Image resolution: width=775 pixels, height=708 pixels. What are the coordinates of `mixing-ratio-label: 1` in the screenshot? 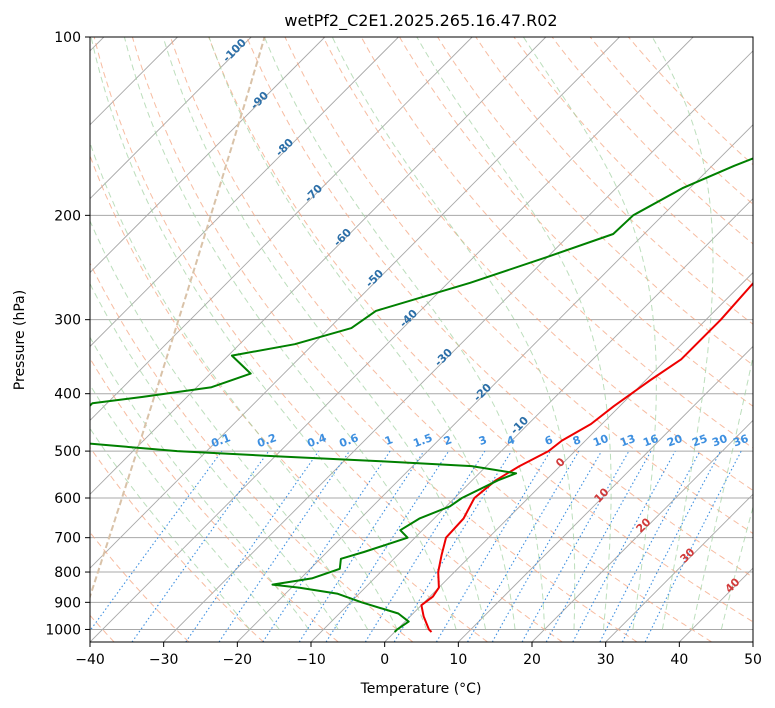 It's located at (389, 440).